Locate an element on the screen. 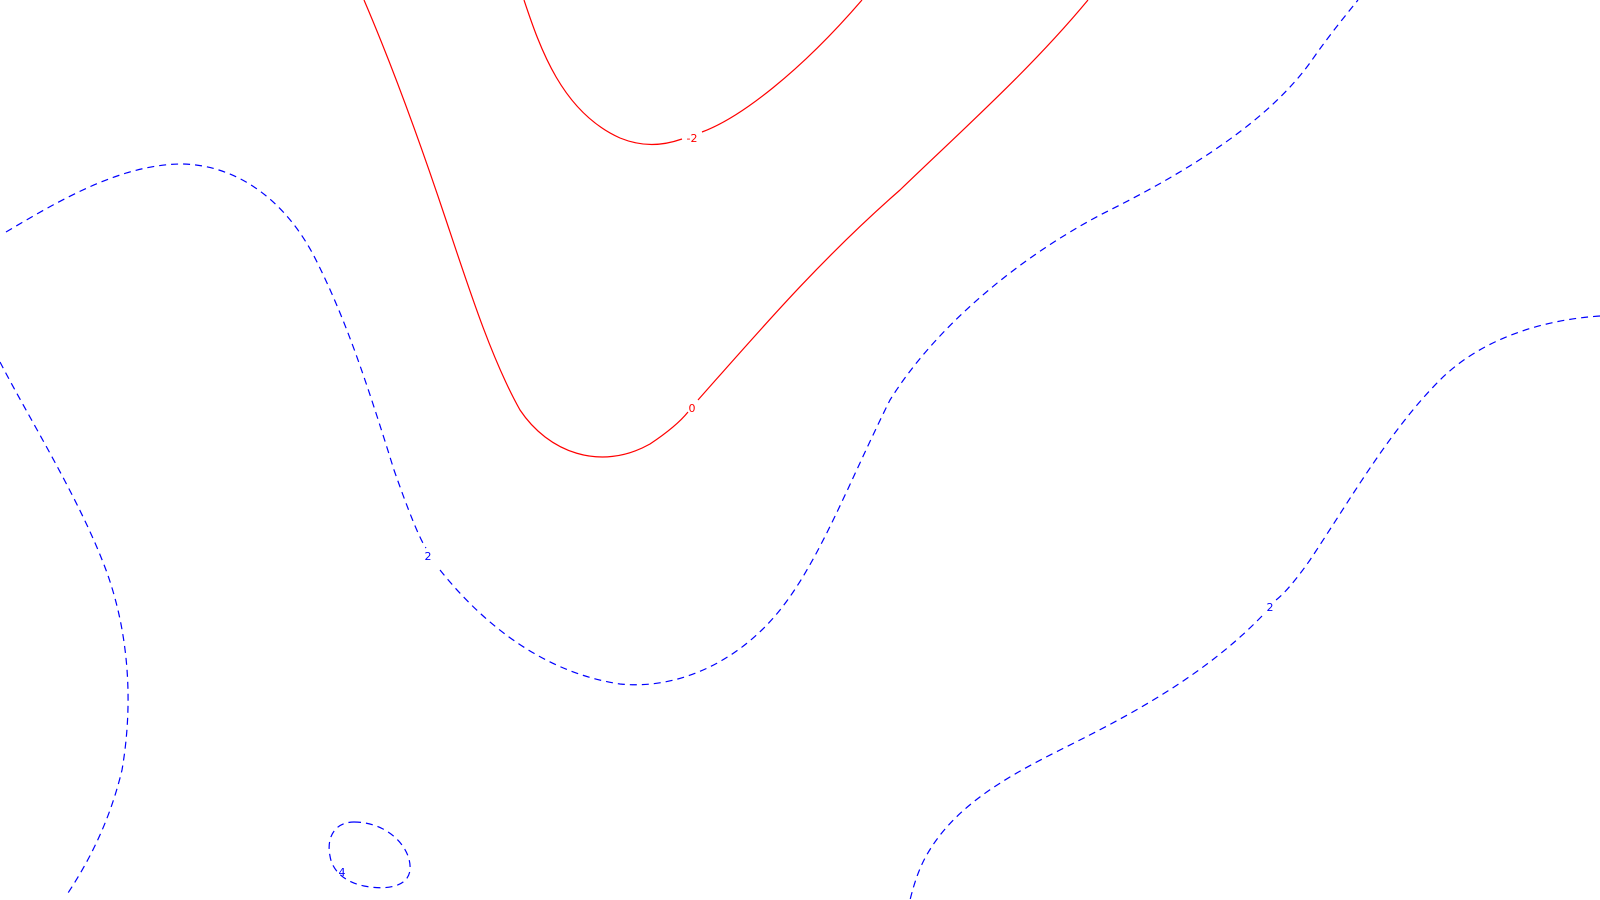 The width and height of the screenshot is (1600, 900). contour-label-2-right: 2 is located at coordinates (1270, 607).